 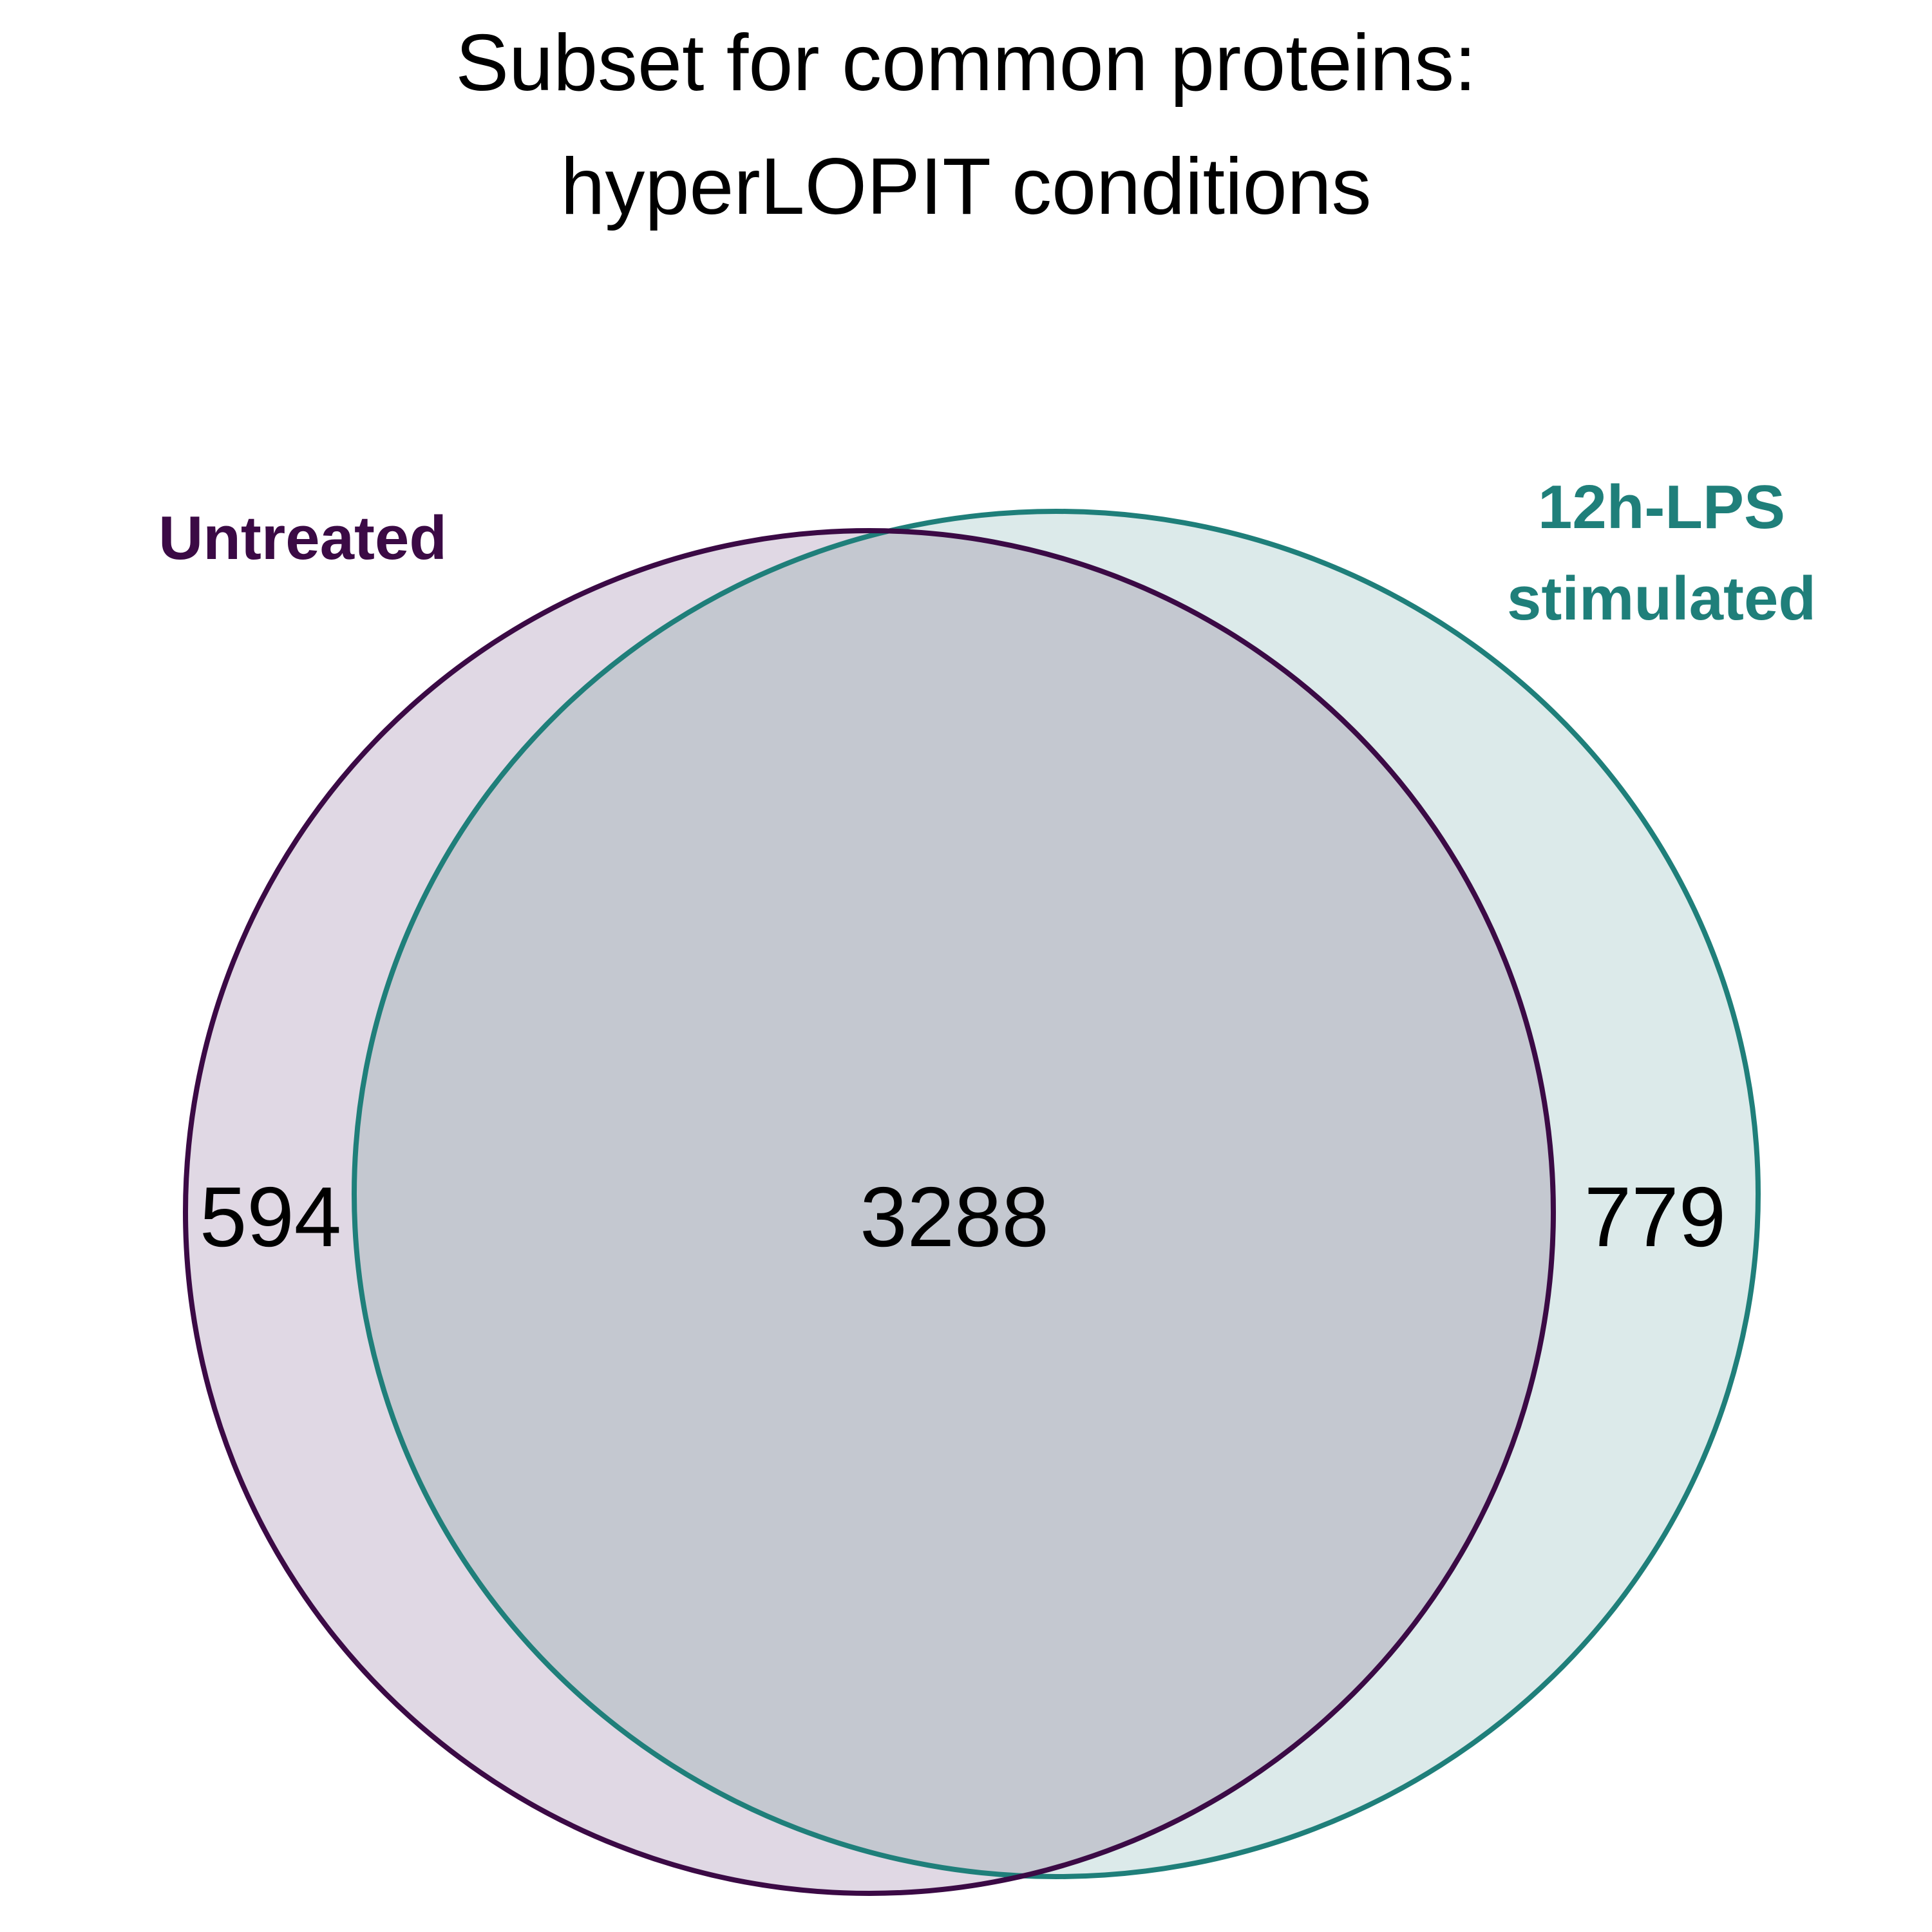 I want to click on chart-title-line-1: Subset for common proteins:, so click(x=966, y=64).